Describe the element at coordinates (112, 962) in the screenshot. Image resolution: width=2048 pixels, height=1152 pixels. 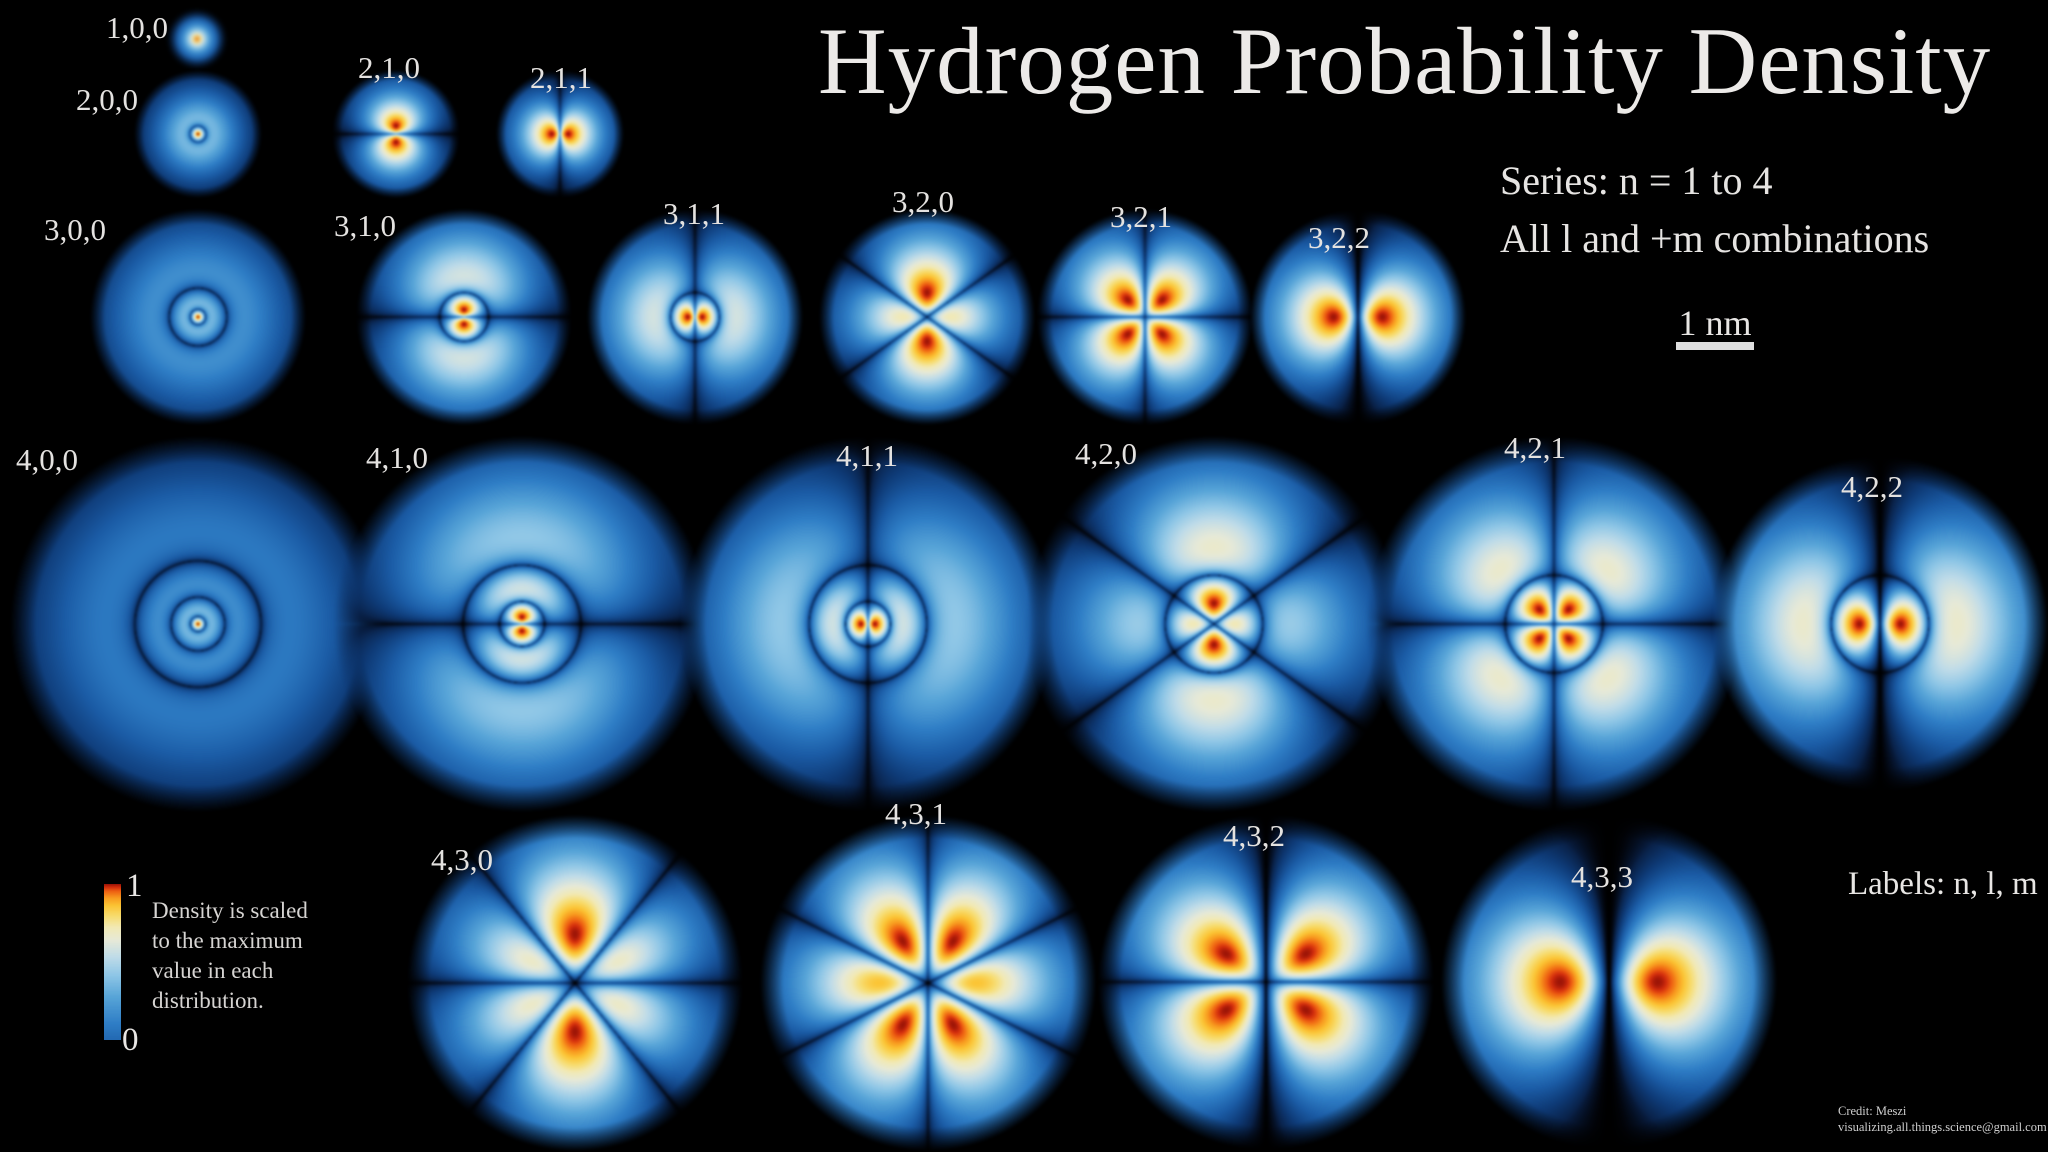
I see `colorbar` at that location.